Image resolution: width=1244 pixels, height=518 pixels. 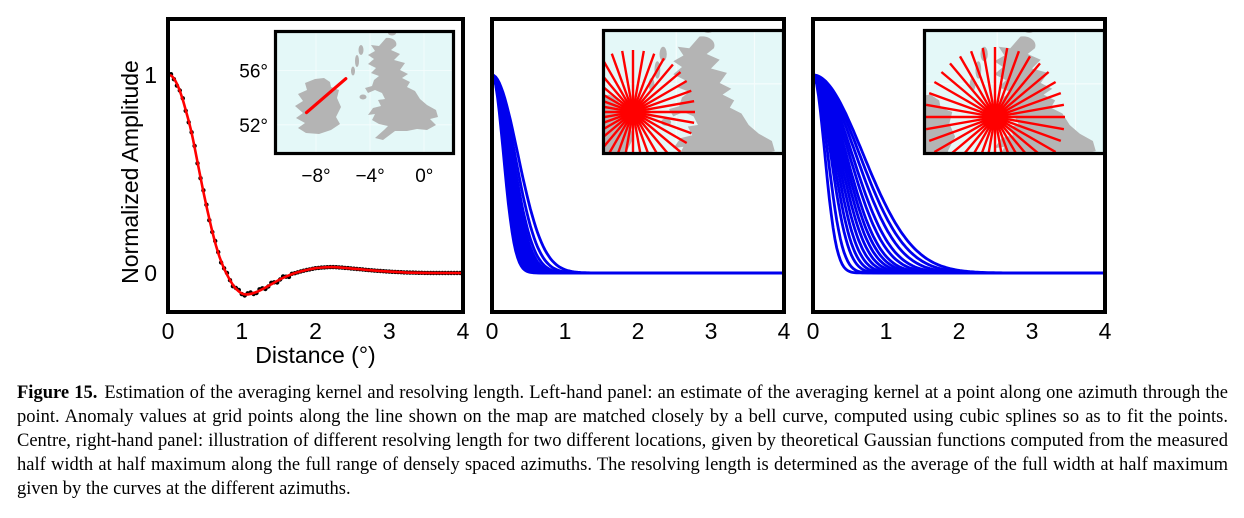 I want to click on azimuth-rays, so click(x=995, y=100).